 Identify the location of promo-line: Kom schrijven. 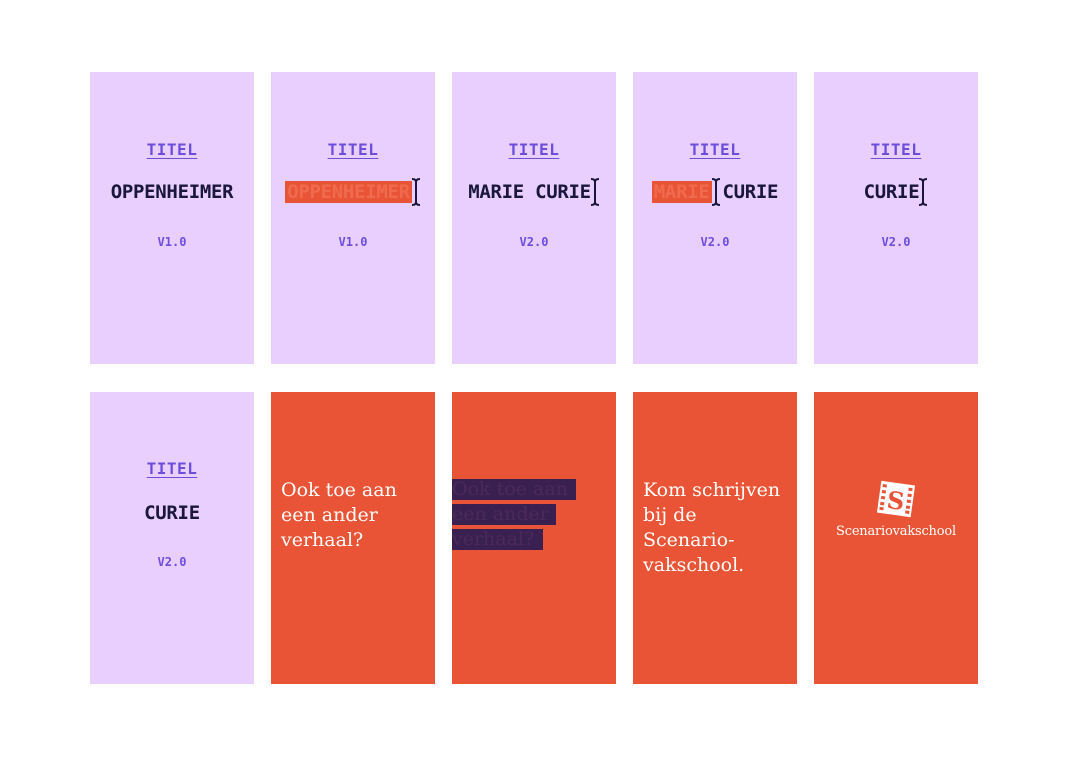
(712, 490).